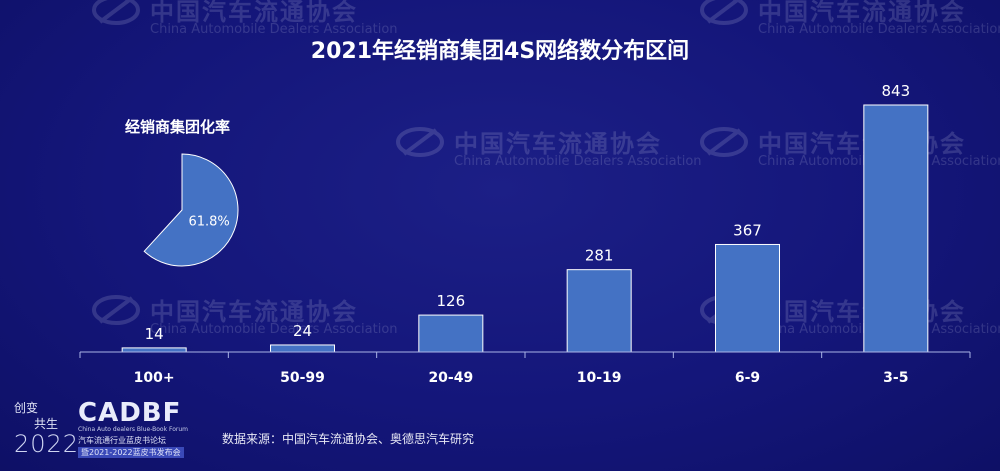 This screenshot has height=471, width=1000. What do you see at coordinates (46, 424) in the screenshot?
I see `brand-slogan-line2: 共生` at bounding box center [46, 424].